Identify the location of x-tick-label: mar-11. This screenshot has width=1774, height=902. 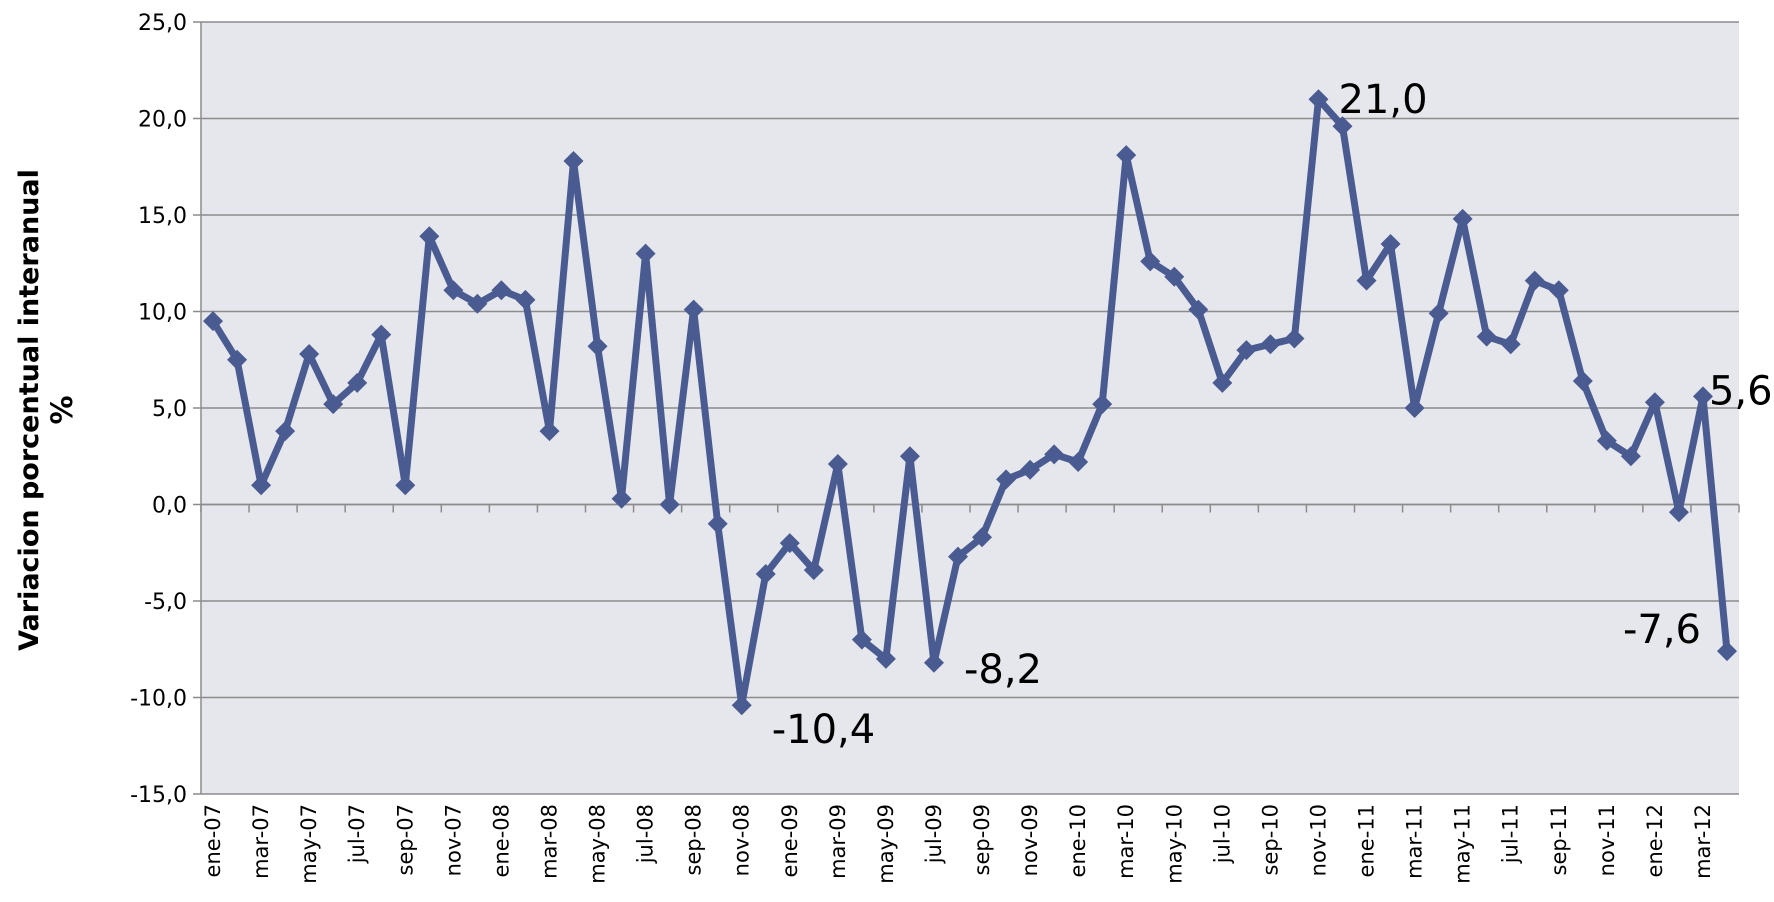
(1415, 841).